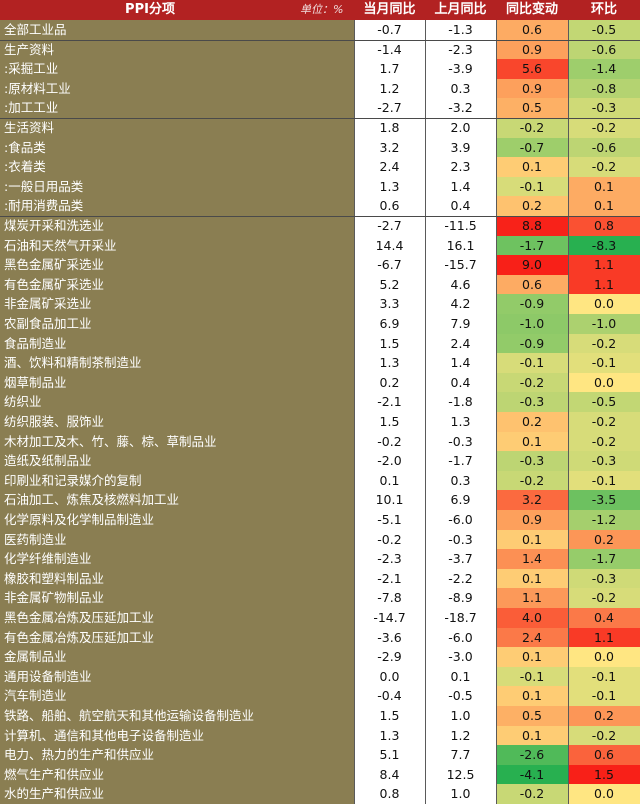 This screenshot has height=804, width=640. I want to click on row-name: 有色金属冶炼及压延加工业, so click(177, 637).